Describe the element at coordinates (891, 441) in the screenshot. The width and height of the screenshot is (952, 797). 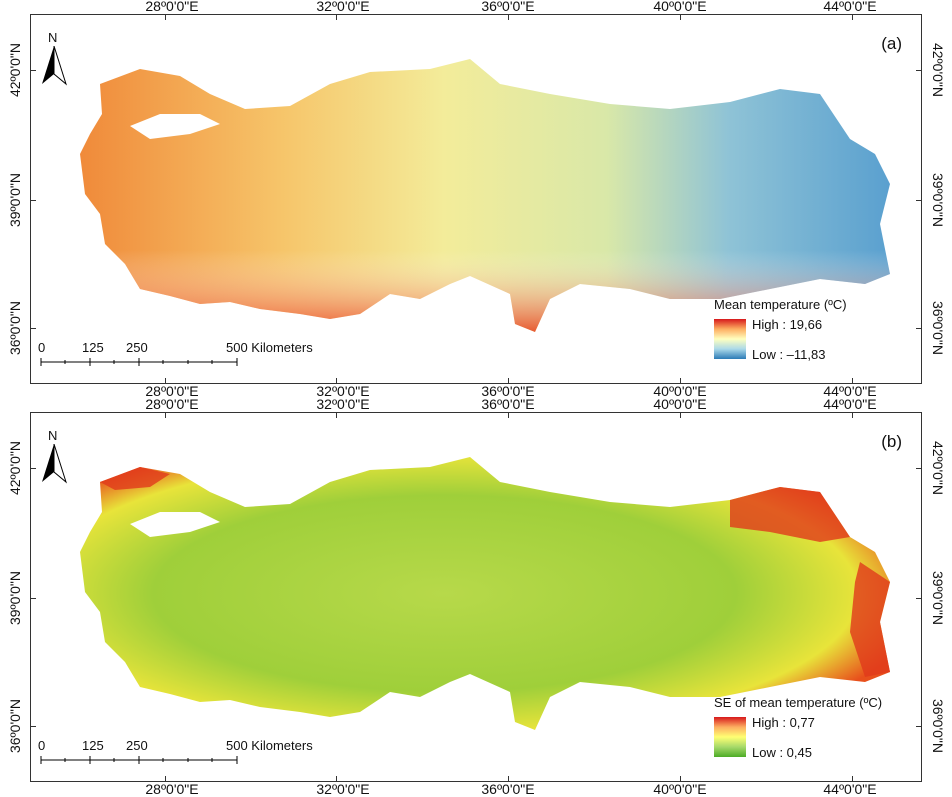
I see `panel-label: (b)` at that location.